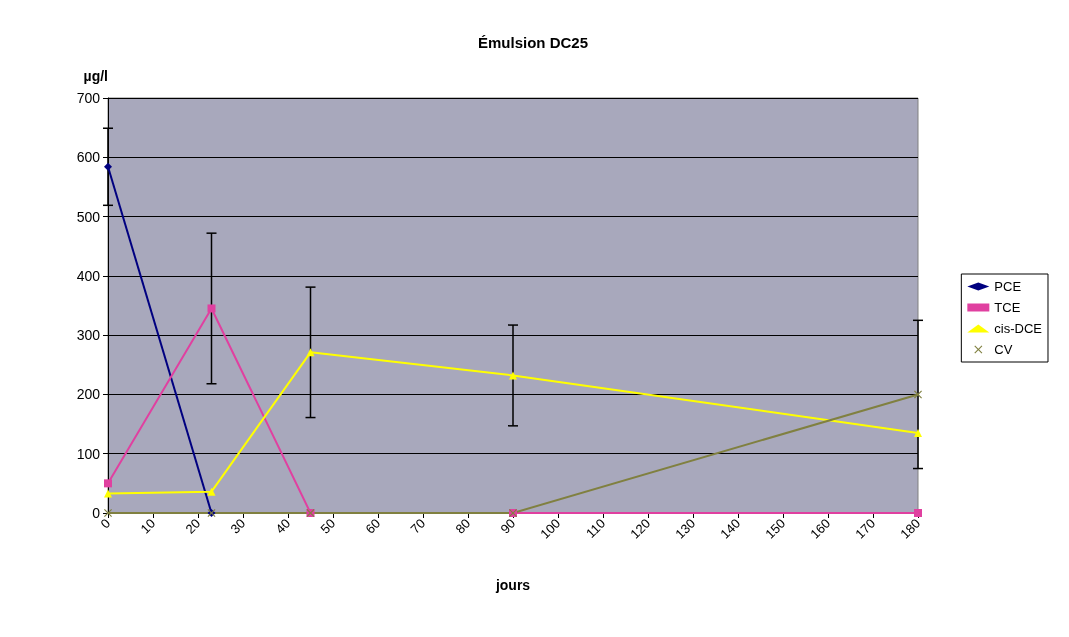 This screenshot has height=637, width=1069. What do you see at coordinates (88, 216) in the screenshot?
I see `y-tick-label: 500` at bounding box center [88, 216].